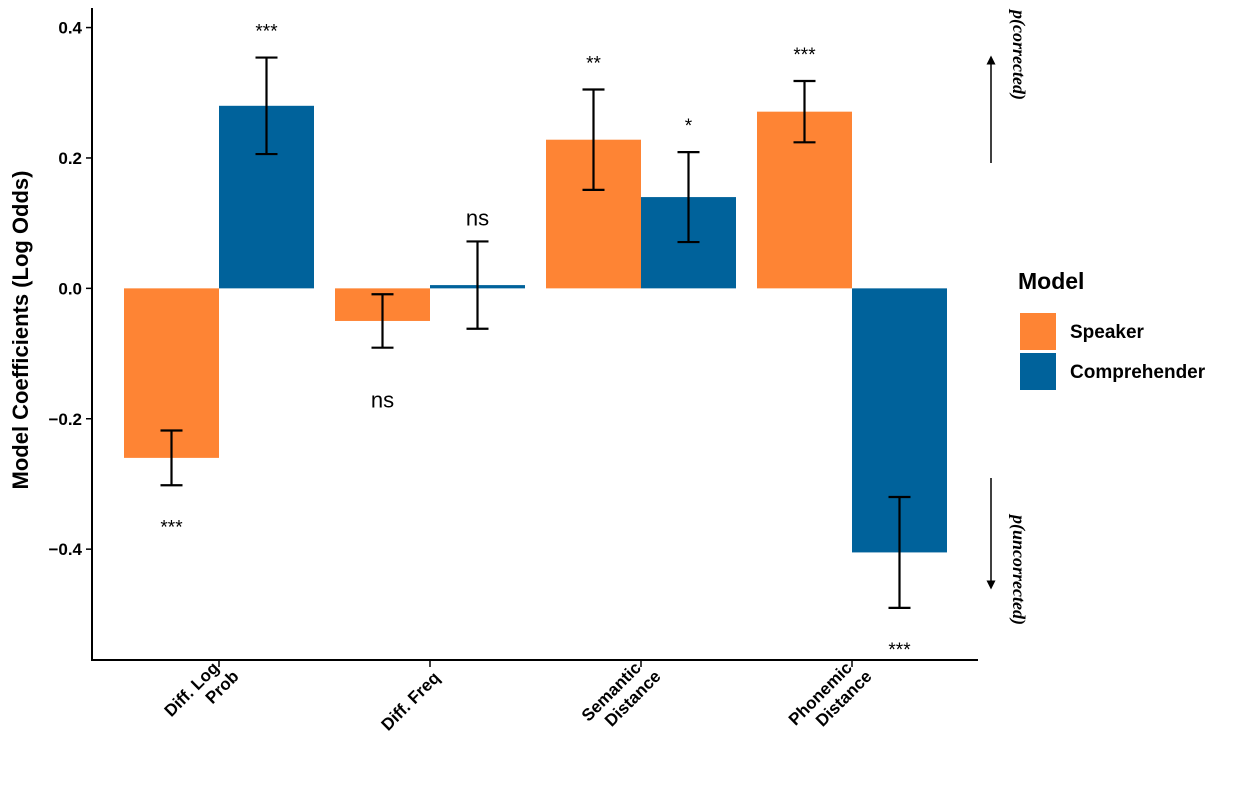  I want to click on y-tick-label: 0.0, so click(70, 288).